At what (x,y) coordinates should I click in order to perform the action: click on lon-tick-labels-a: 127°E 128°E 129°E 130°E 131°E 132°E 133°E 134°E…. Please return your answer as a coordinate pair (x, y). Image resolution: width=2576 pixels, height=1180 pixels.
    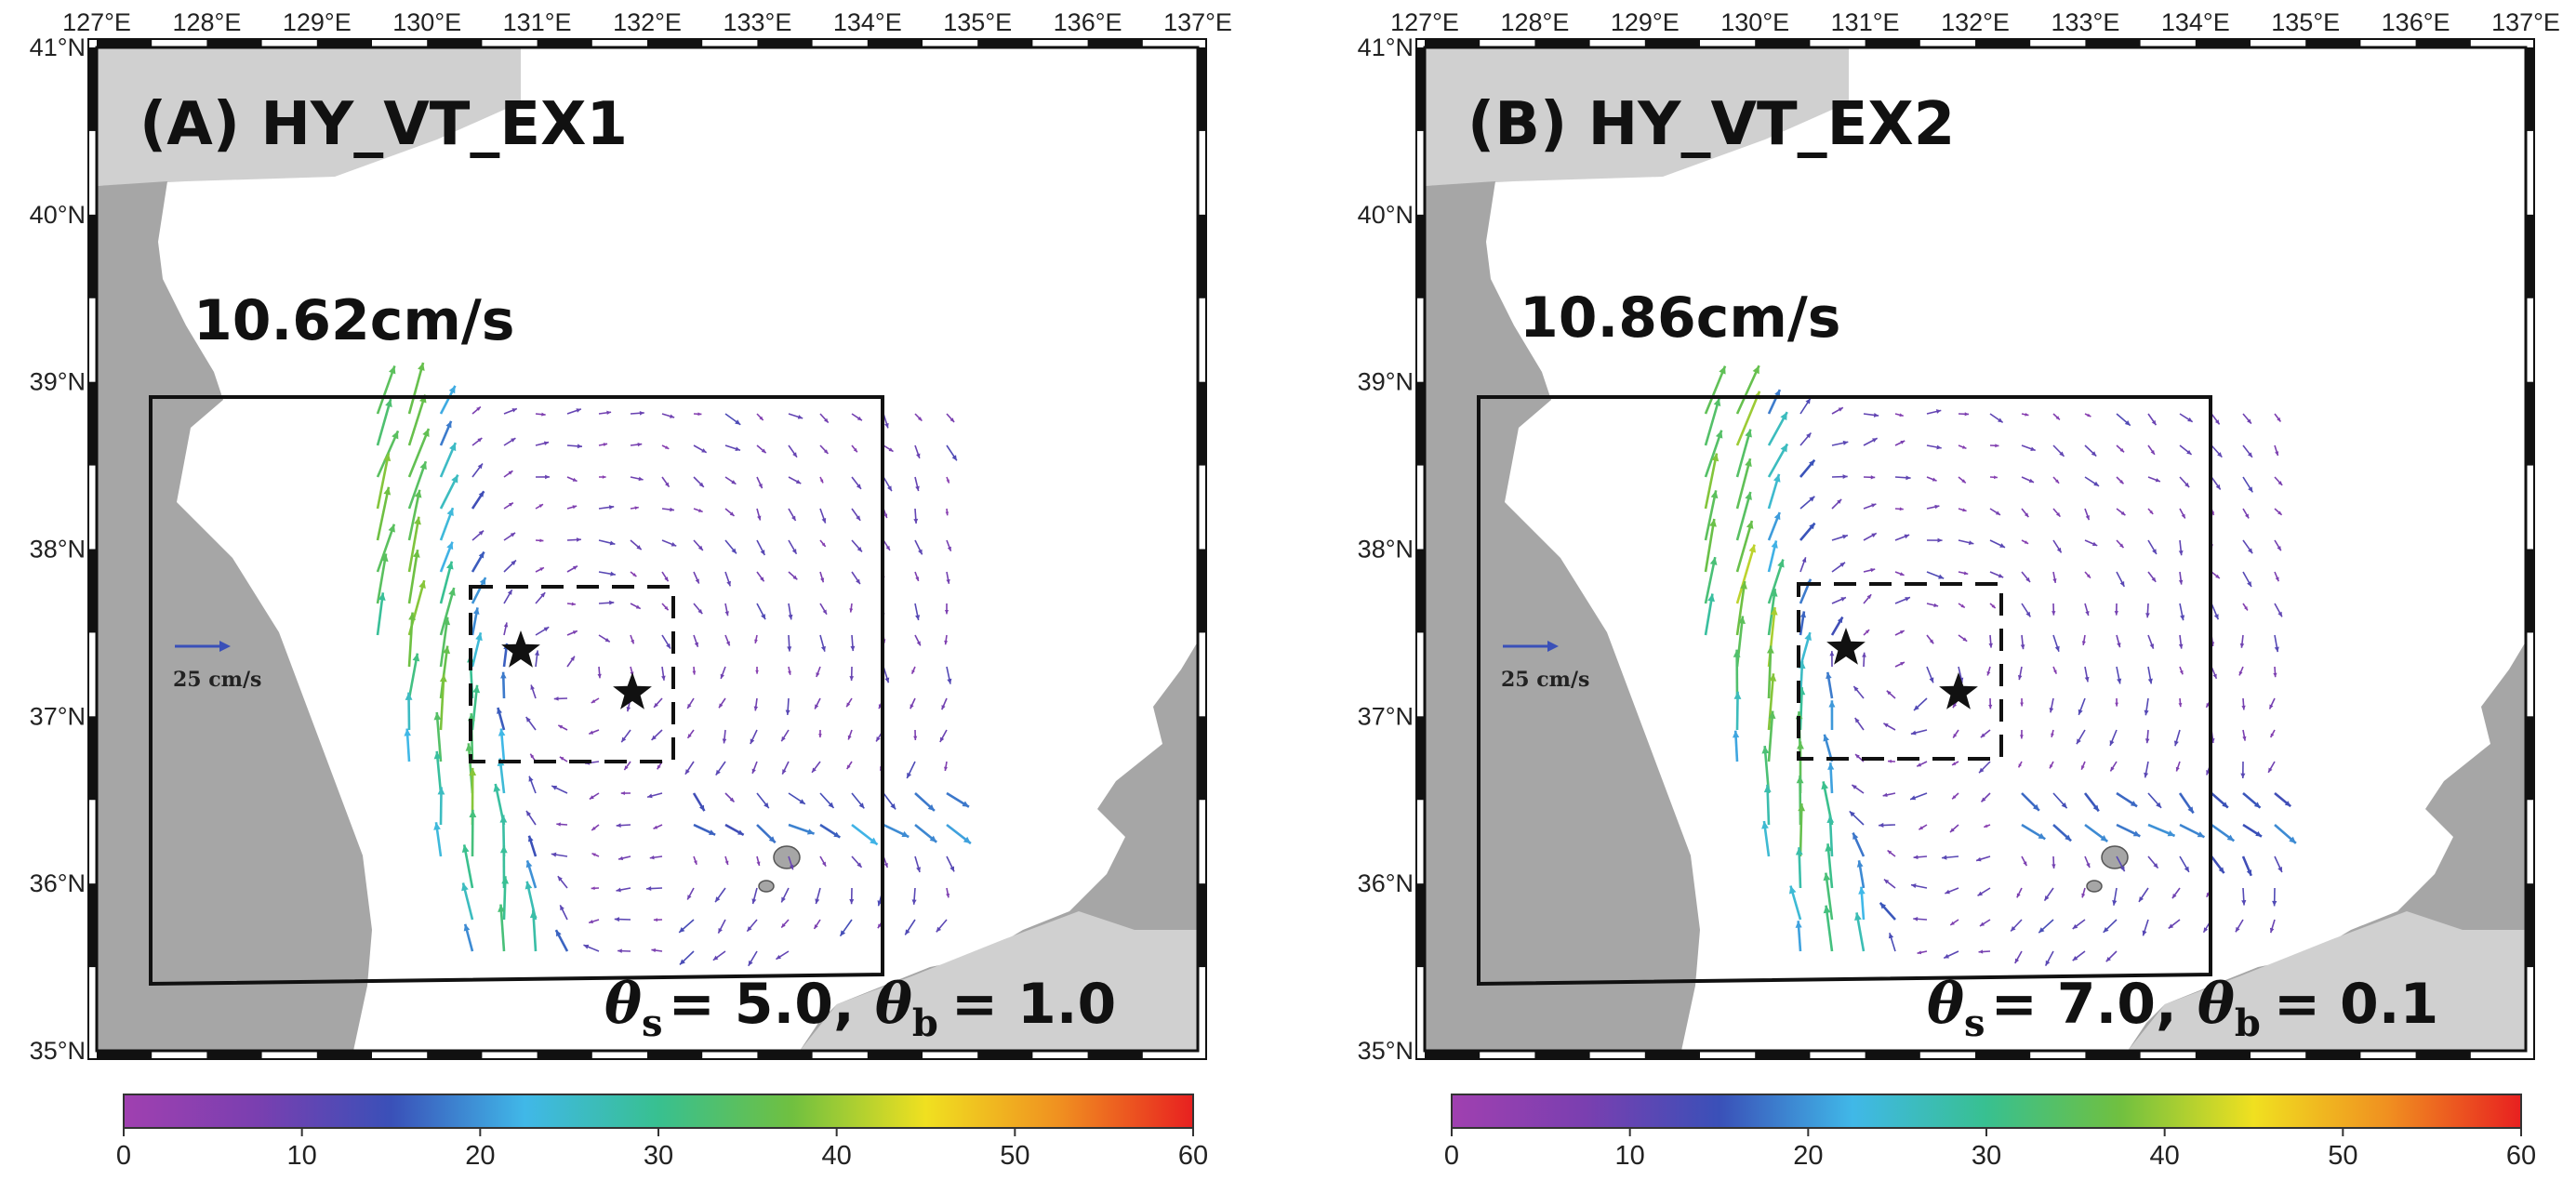
    Looking at the image, I should click on (647, 22).